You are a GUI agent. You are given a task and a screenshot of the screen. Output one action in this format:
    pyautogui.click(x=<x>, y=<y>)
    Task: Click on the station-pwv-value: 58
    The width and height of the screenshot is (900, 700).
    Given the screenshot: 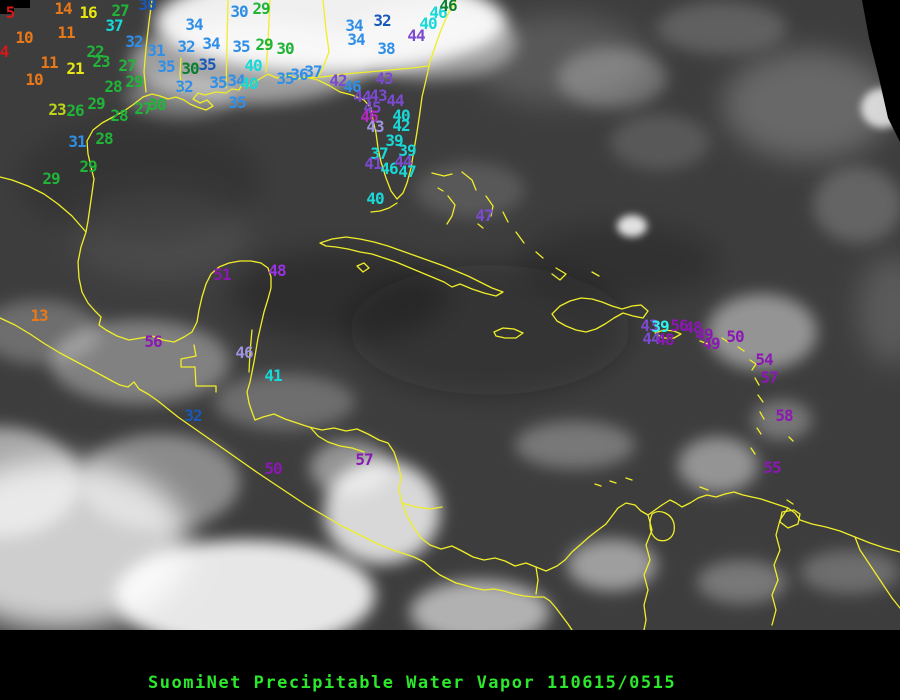 What is the action you would take?
    pyautogui.click(x=784, y=416)
    